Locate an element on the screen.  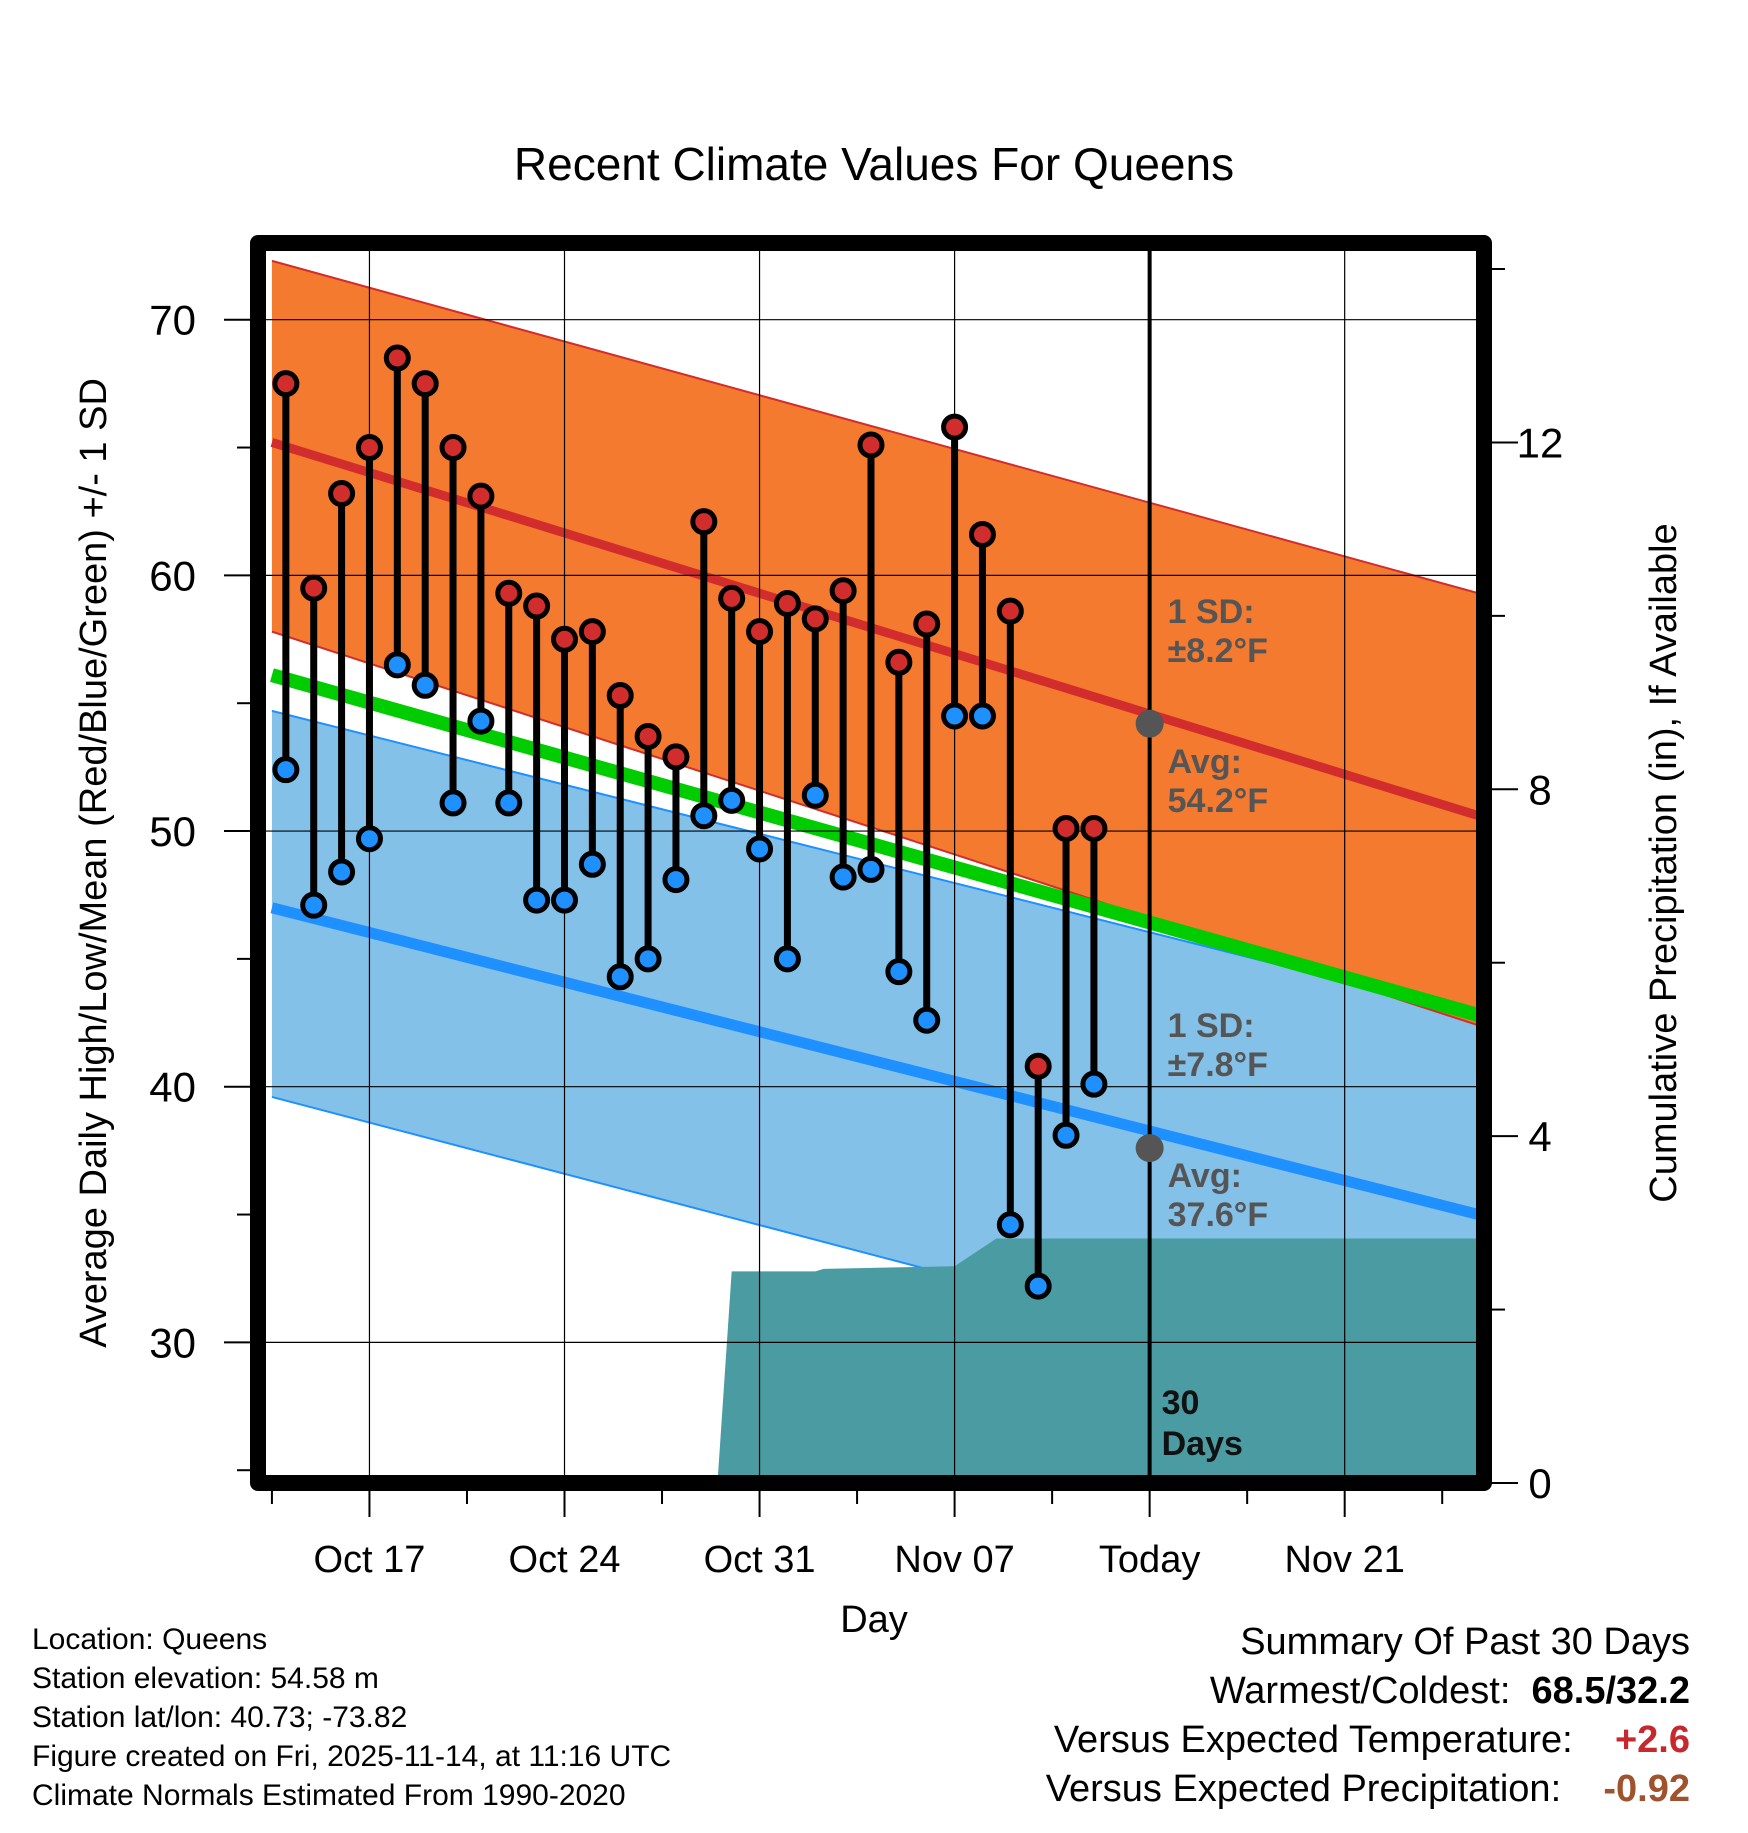
low-sd-label: 1 SD: is located at coordinates (1211, 1026).